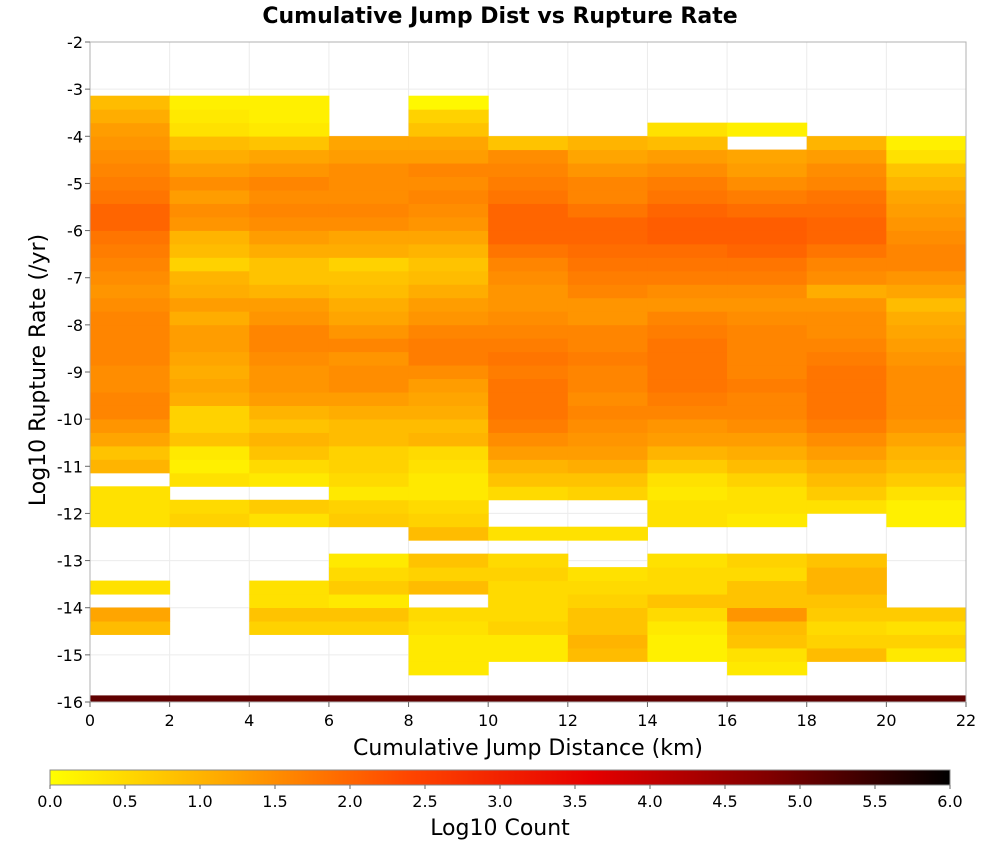 The image size is (1000, 850). Describe the element at coordinates (727, 720) in the screenshot. I see `x-tick-label: 16` at that location.